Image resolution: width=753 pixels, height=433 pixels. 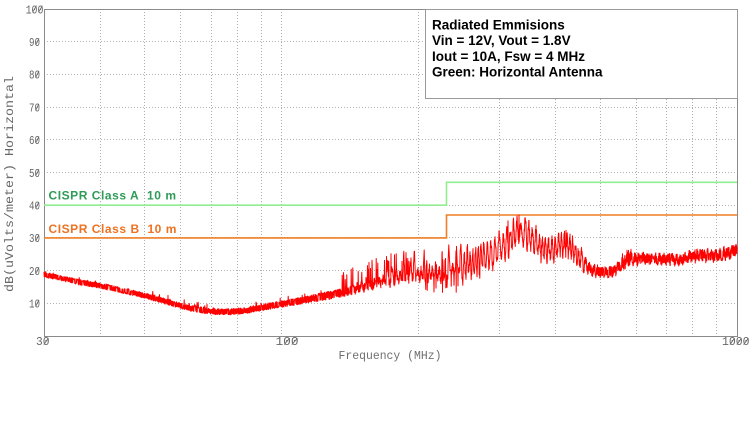 I want to click on svg-text: Vin = 12V, Vout = 1.8V, so click(x=501, y=40).